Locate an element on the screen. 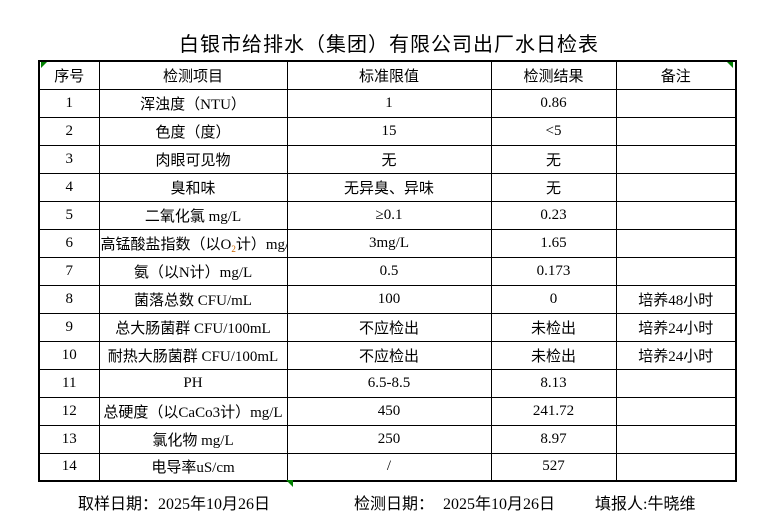 The image size is (778, 532). cell-no: 11 is located at coordinates (69, 383).